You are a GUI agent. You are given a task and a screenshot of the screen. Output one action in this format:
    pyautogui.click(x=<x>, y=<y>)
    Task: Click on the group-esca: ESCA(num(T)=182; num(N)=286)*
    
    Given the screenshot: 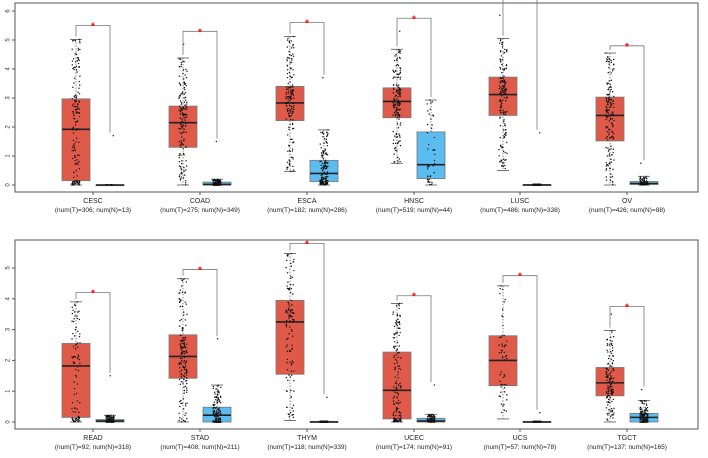 What is the action you would take?
    pyautogui.click(x=307, y=116)
    